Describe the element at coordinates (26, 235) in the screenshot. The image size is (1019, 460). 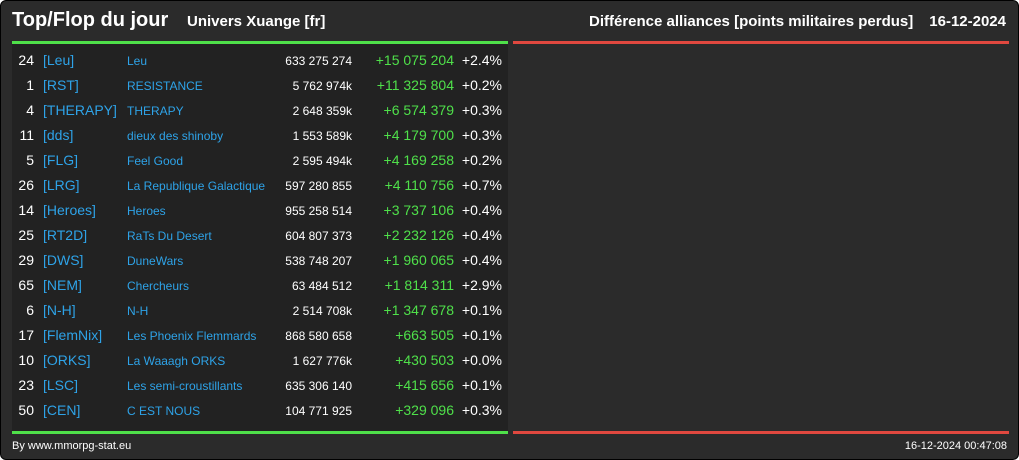
I see `alliance-rank: 25` at that location.